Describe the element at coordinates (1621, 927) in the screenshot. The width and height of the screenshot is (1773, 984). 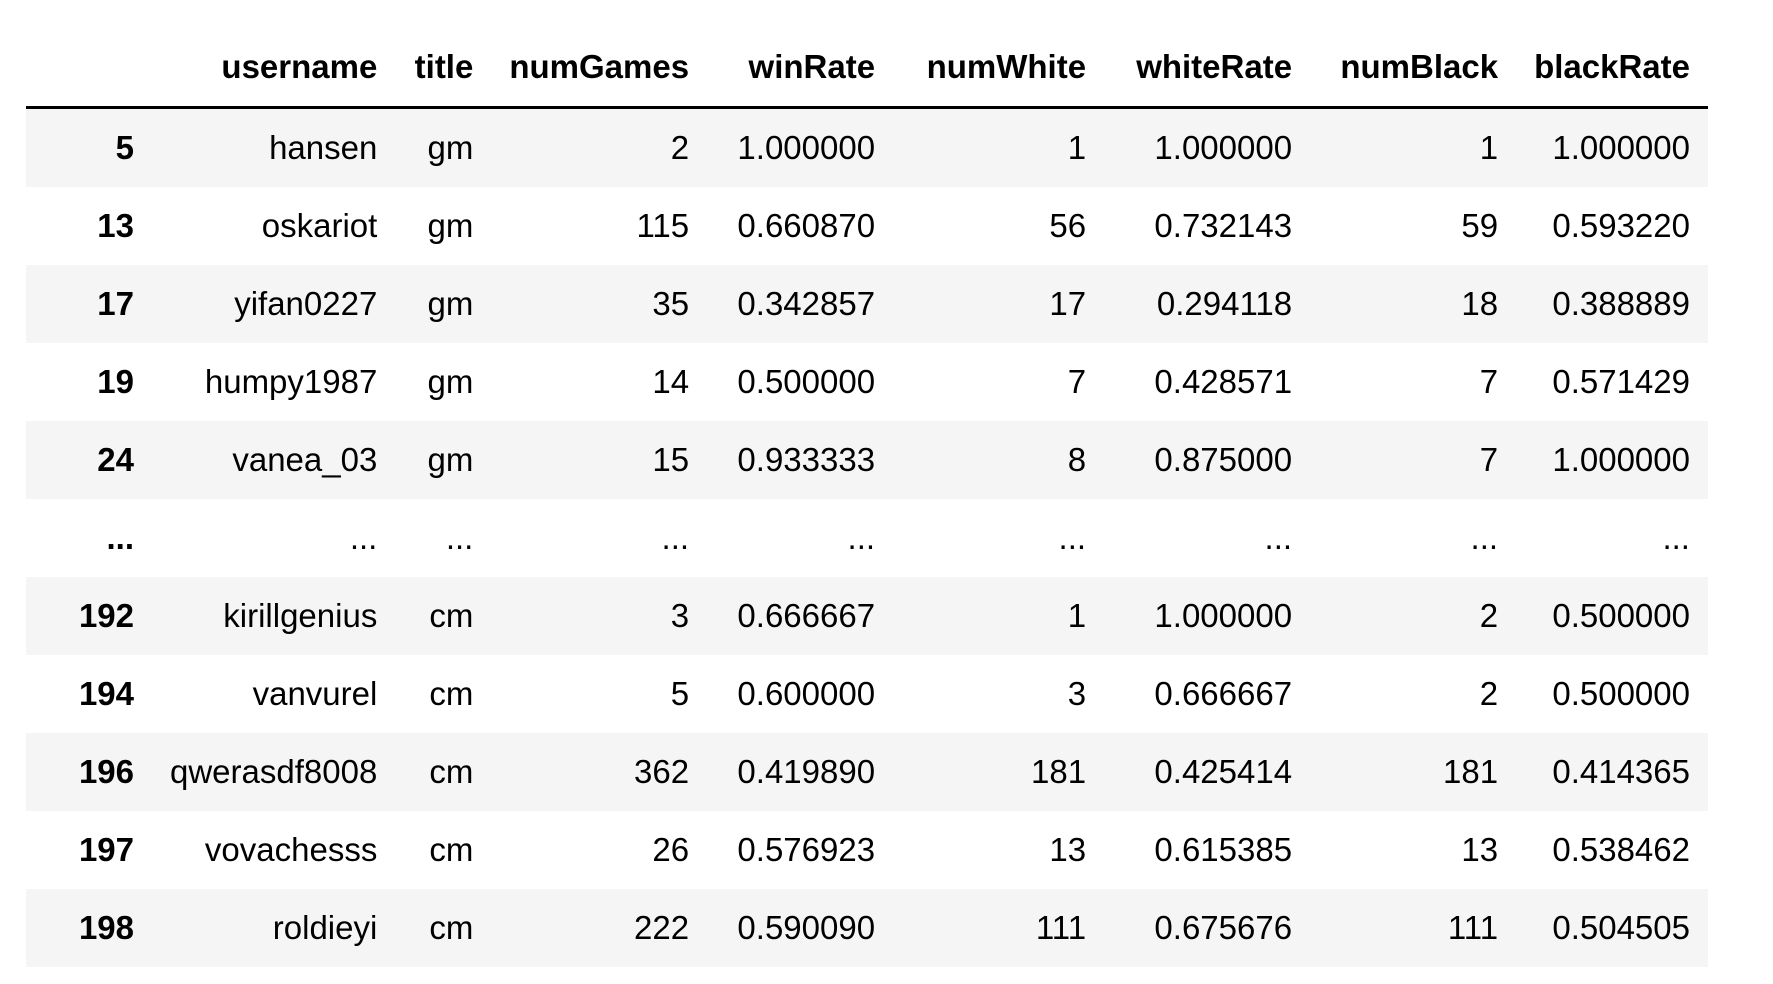
I see `cell-blackrate: 0.504505` at that location.